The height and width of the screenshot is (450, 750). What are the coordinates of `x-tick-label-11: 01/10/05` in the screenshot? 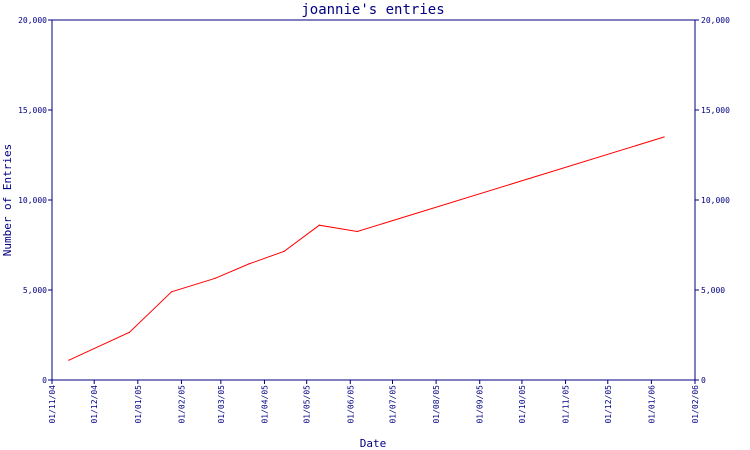 It's located at (522, 404).